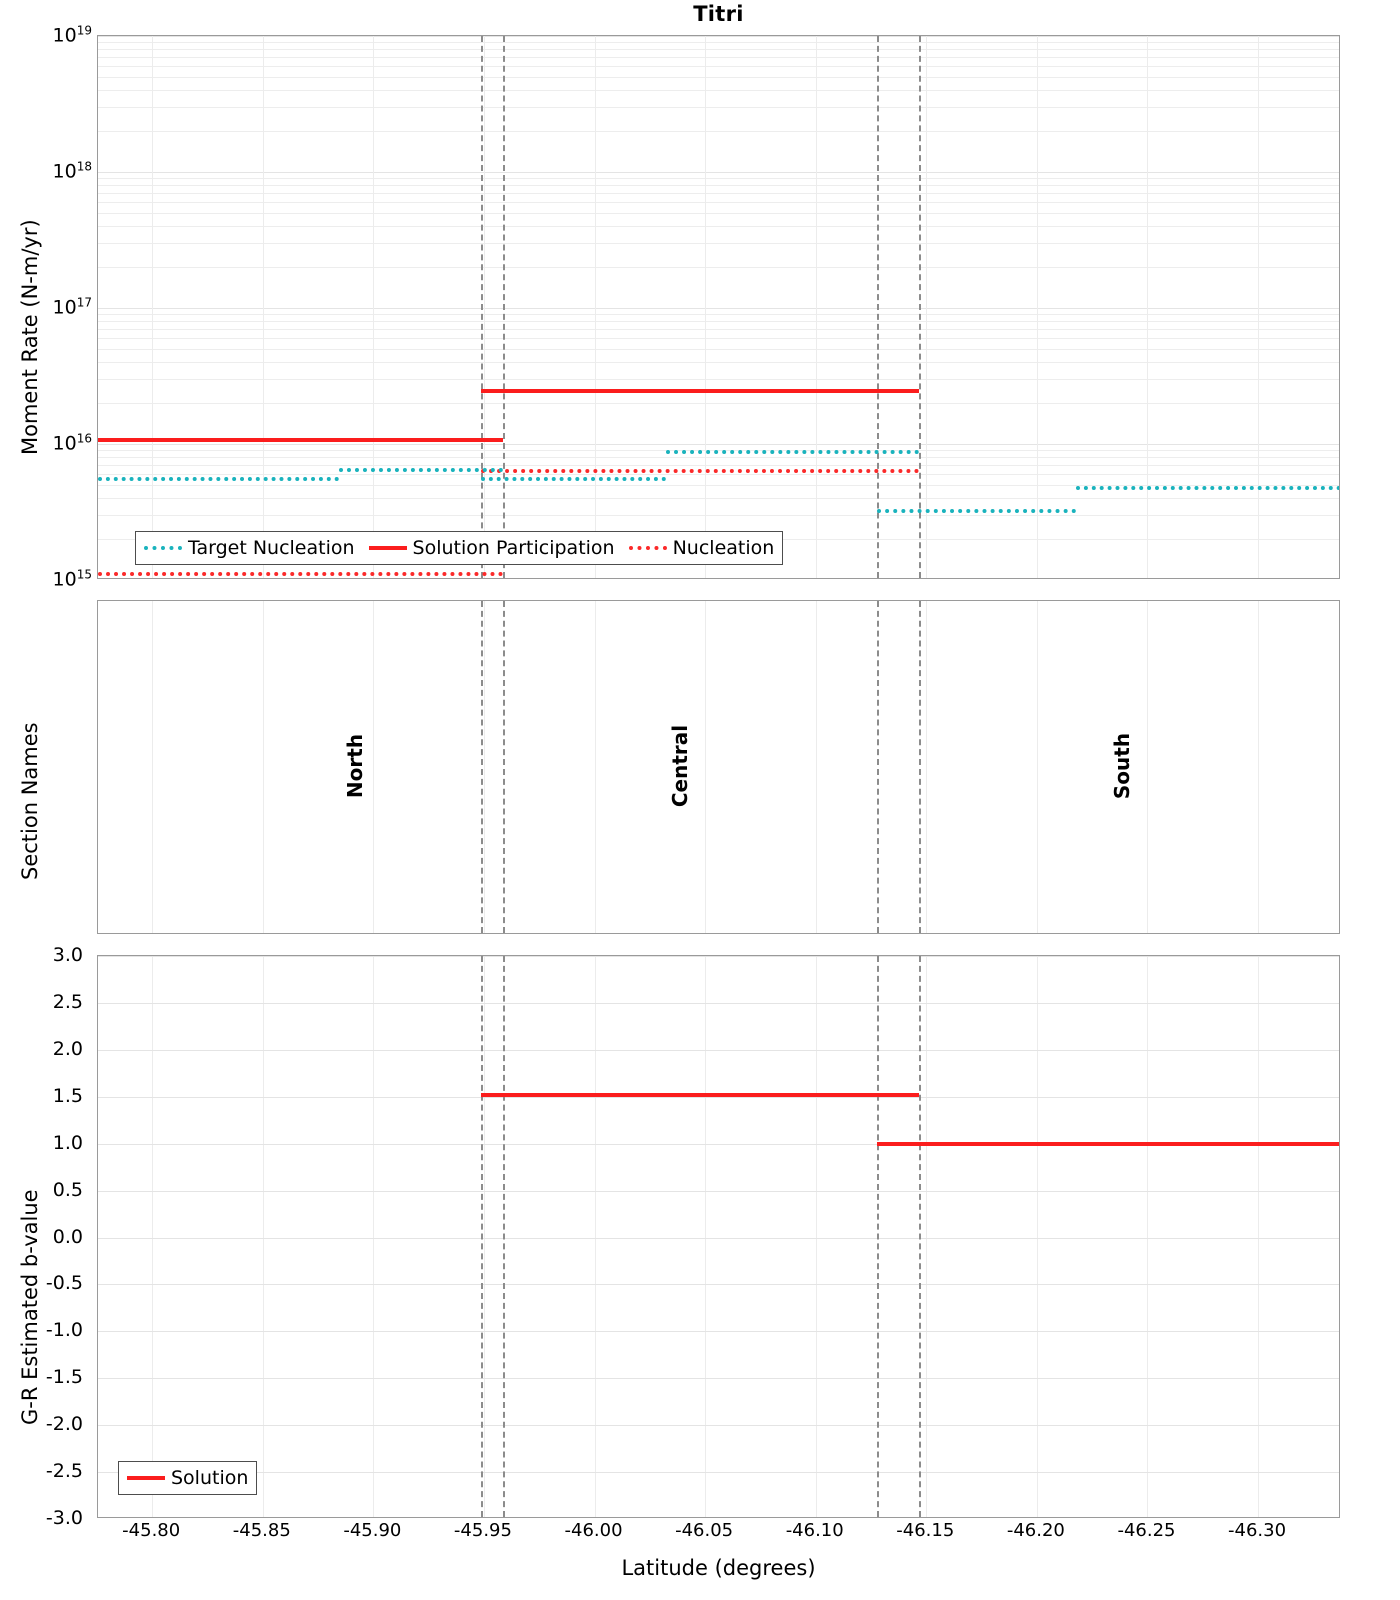  I want to click on y-tick-label: -2.0, so click(64, 1424).